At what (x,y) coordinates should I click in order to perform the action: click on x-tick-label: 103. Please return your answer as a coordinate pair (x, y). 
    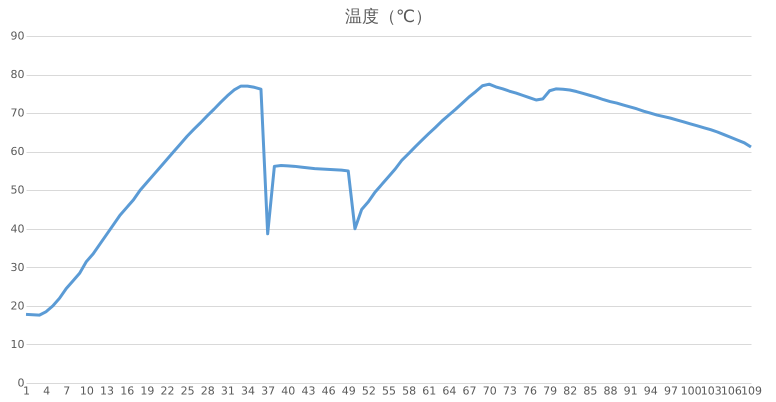
    Looking at the image, I should click on (711, 391).